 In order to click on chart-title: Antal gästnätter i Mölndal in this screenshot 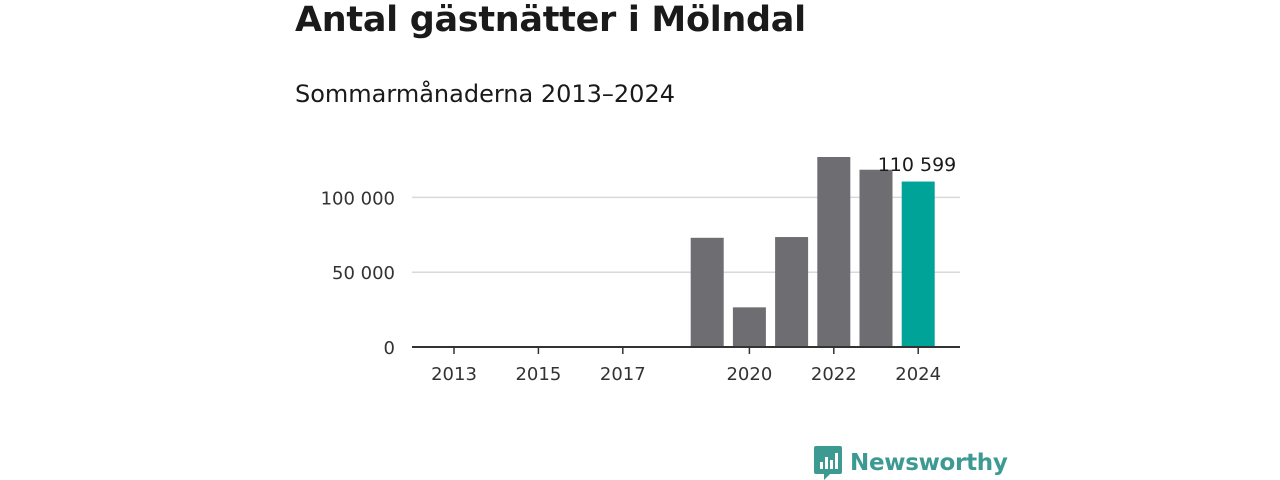, I will do `click(550, 20)`.